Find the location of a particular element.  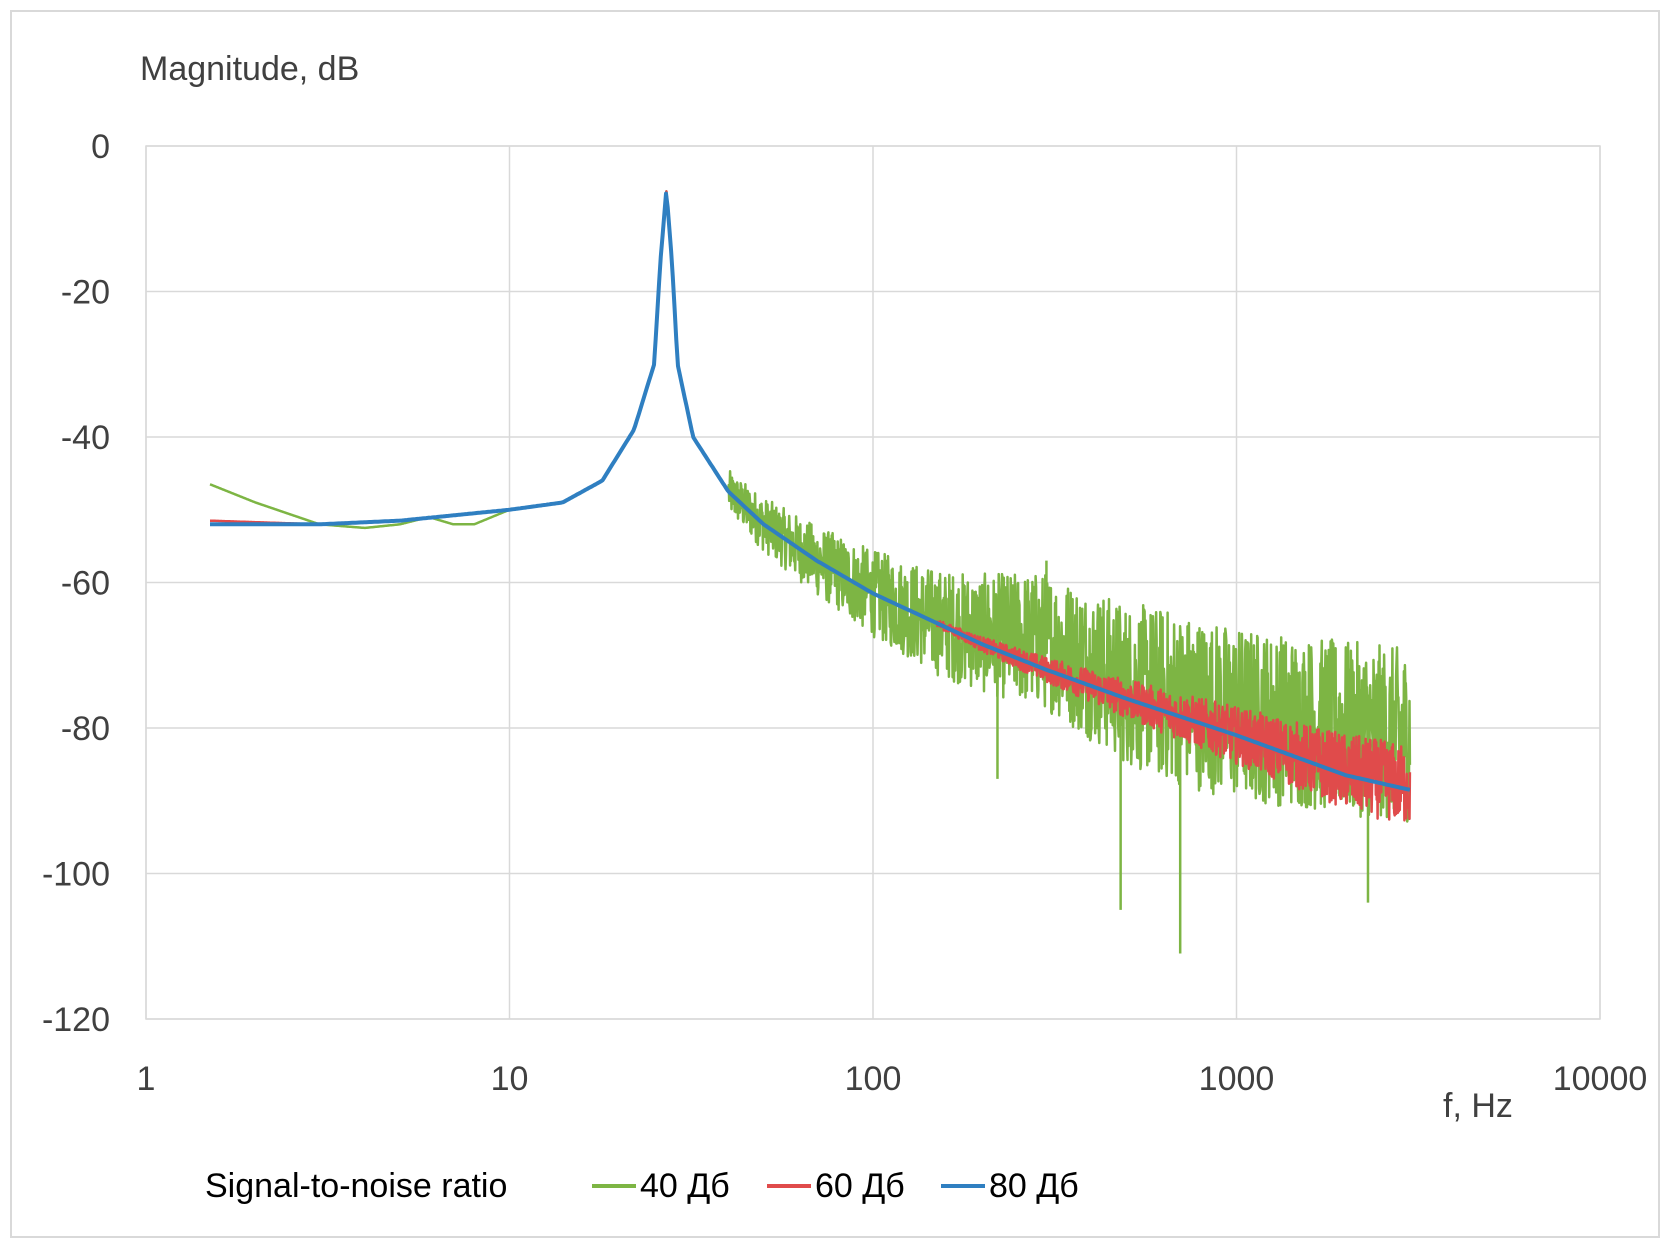

legend: Signal-to-noise ratio 40 Дб 60 Дб 80 Дб is located at coordinates (642, 1186).